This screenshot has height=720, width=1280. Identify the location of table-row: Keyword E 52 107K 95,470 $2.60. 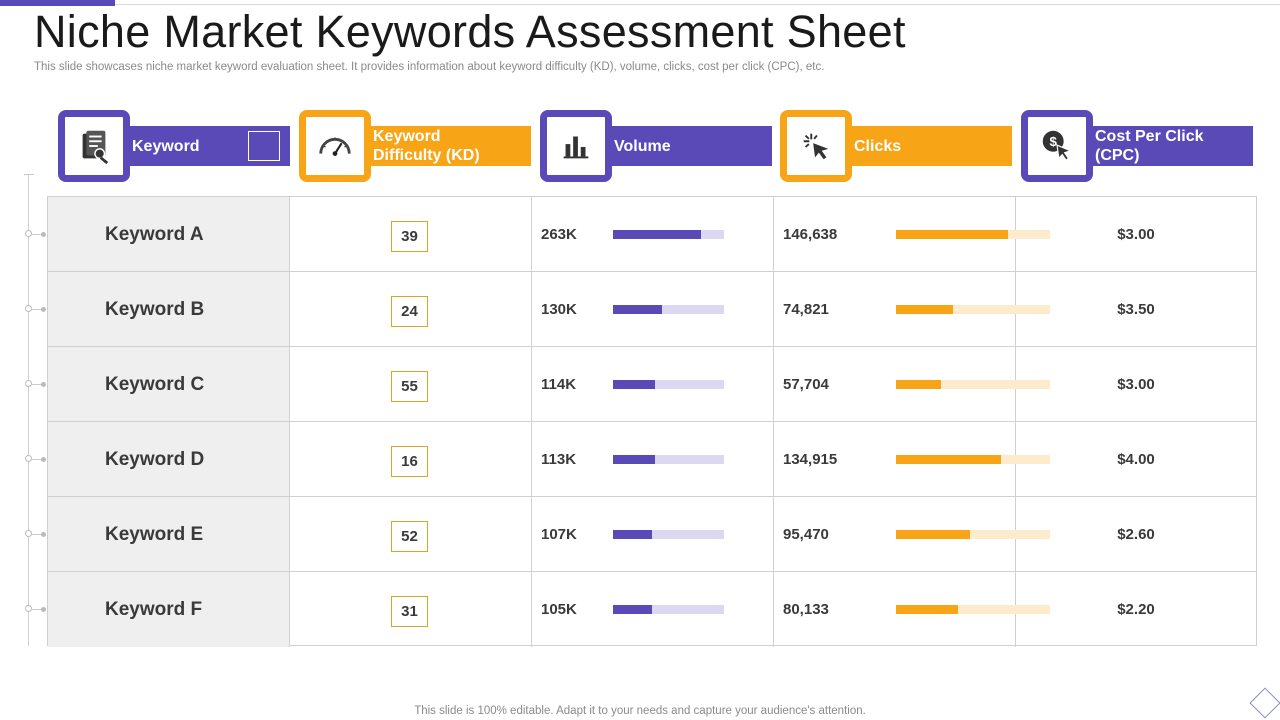
(652, 534).